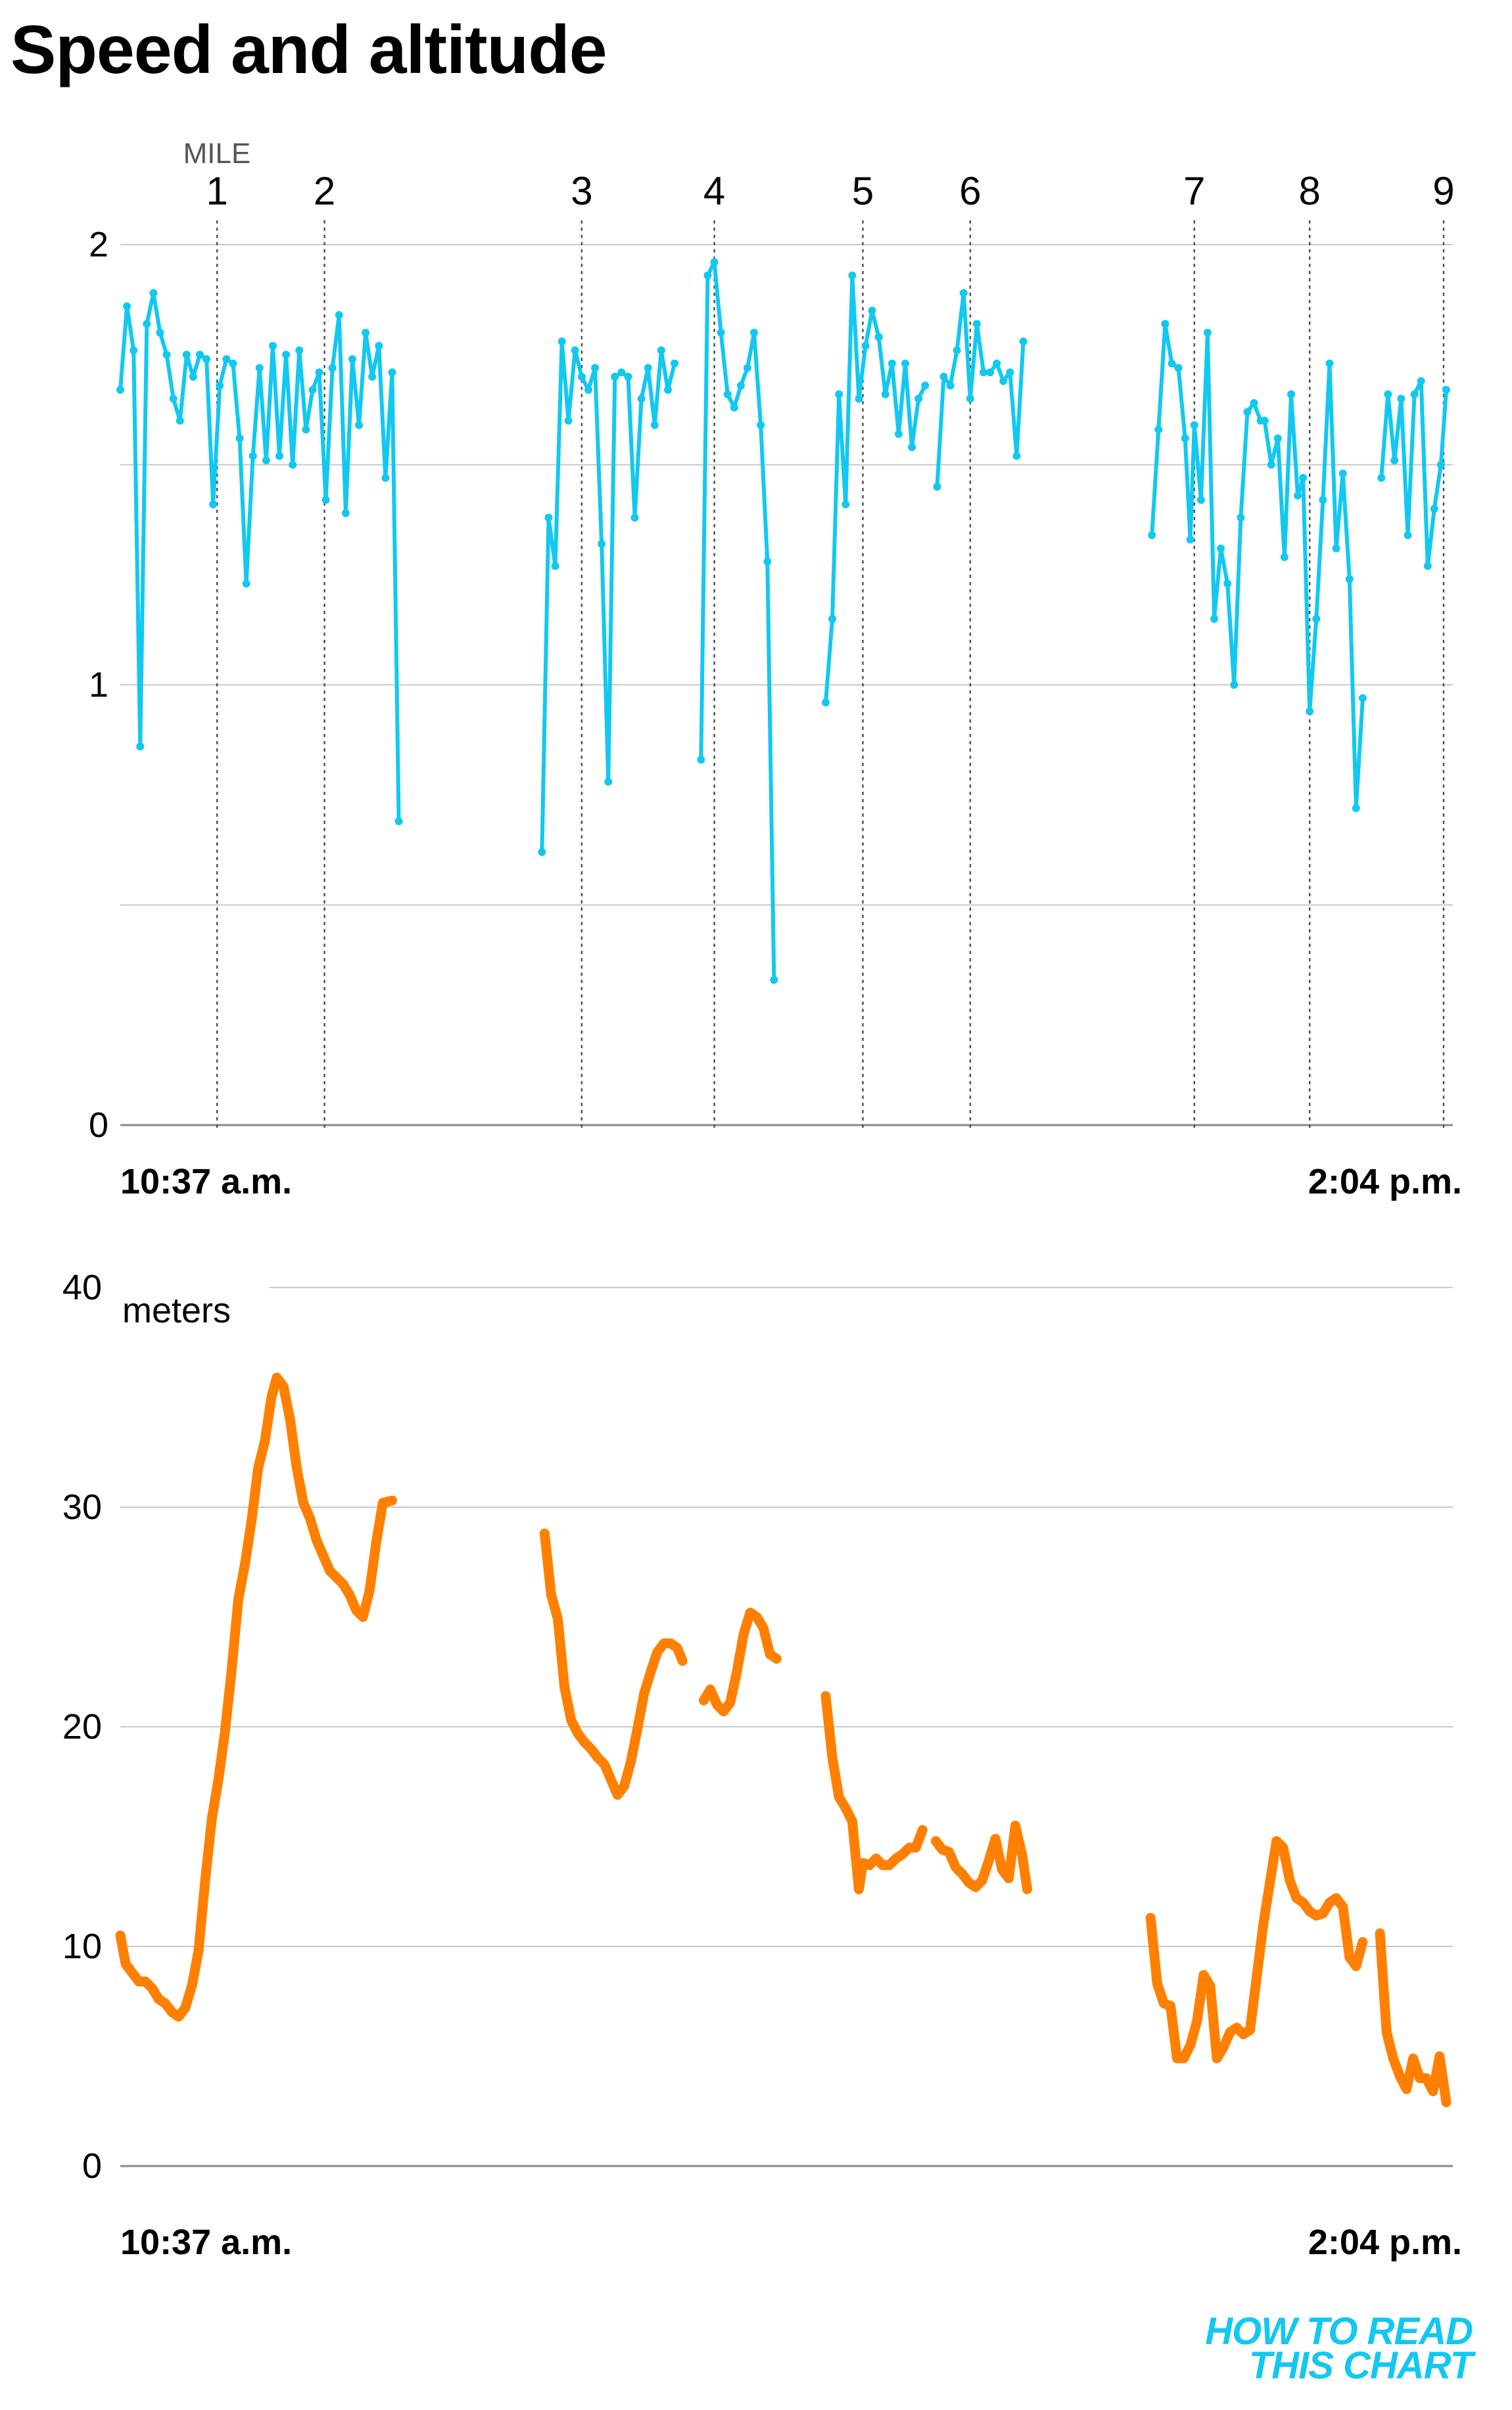 This screenshot has height=2410, width=1512. Describe the element at coordinates (1360, 2365) in the screenshot. I see `logo-line-2: THIS CHART` at that location.